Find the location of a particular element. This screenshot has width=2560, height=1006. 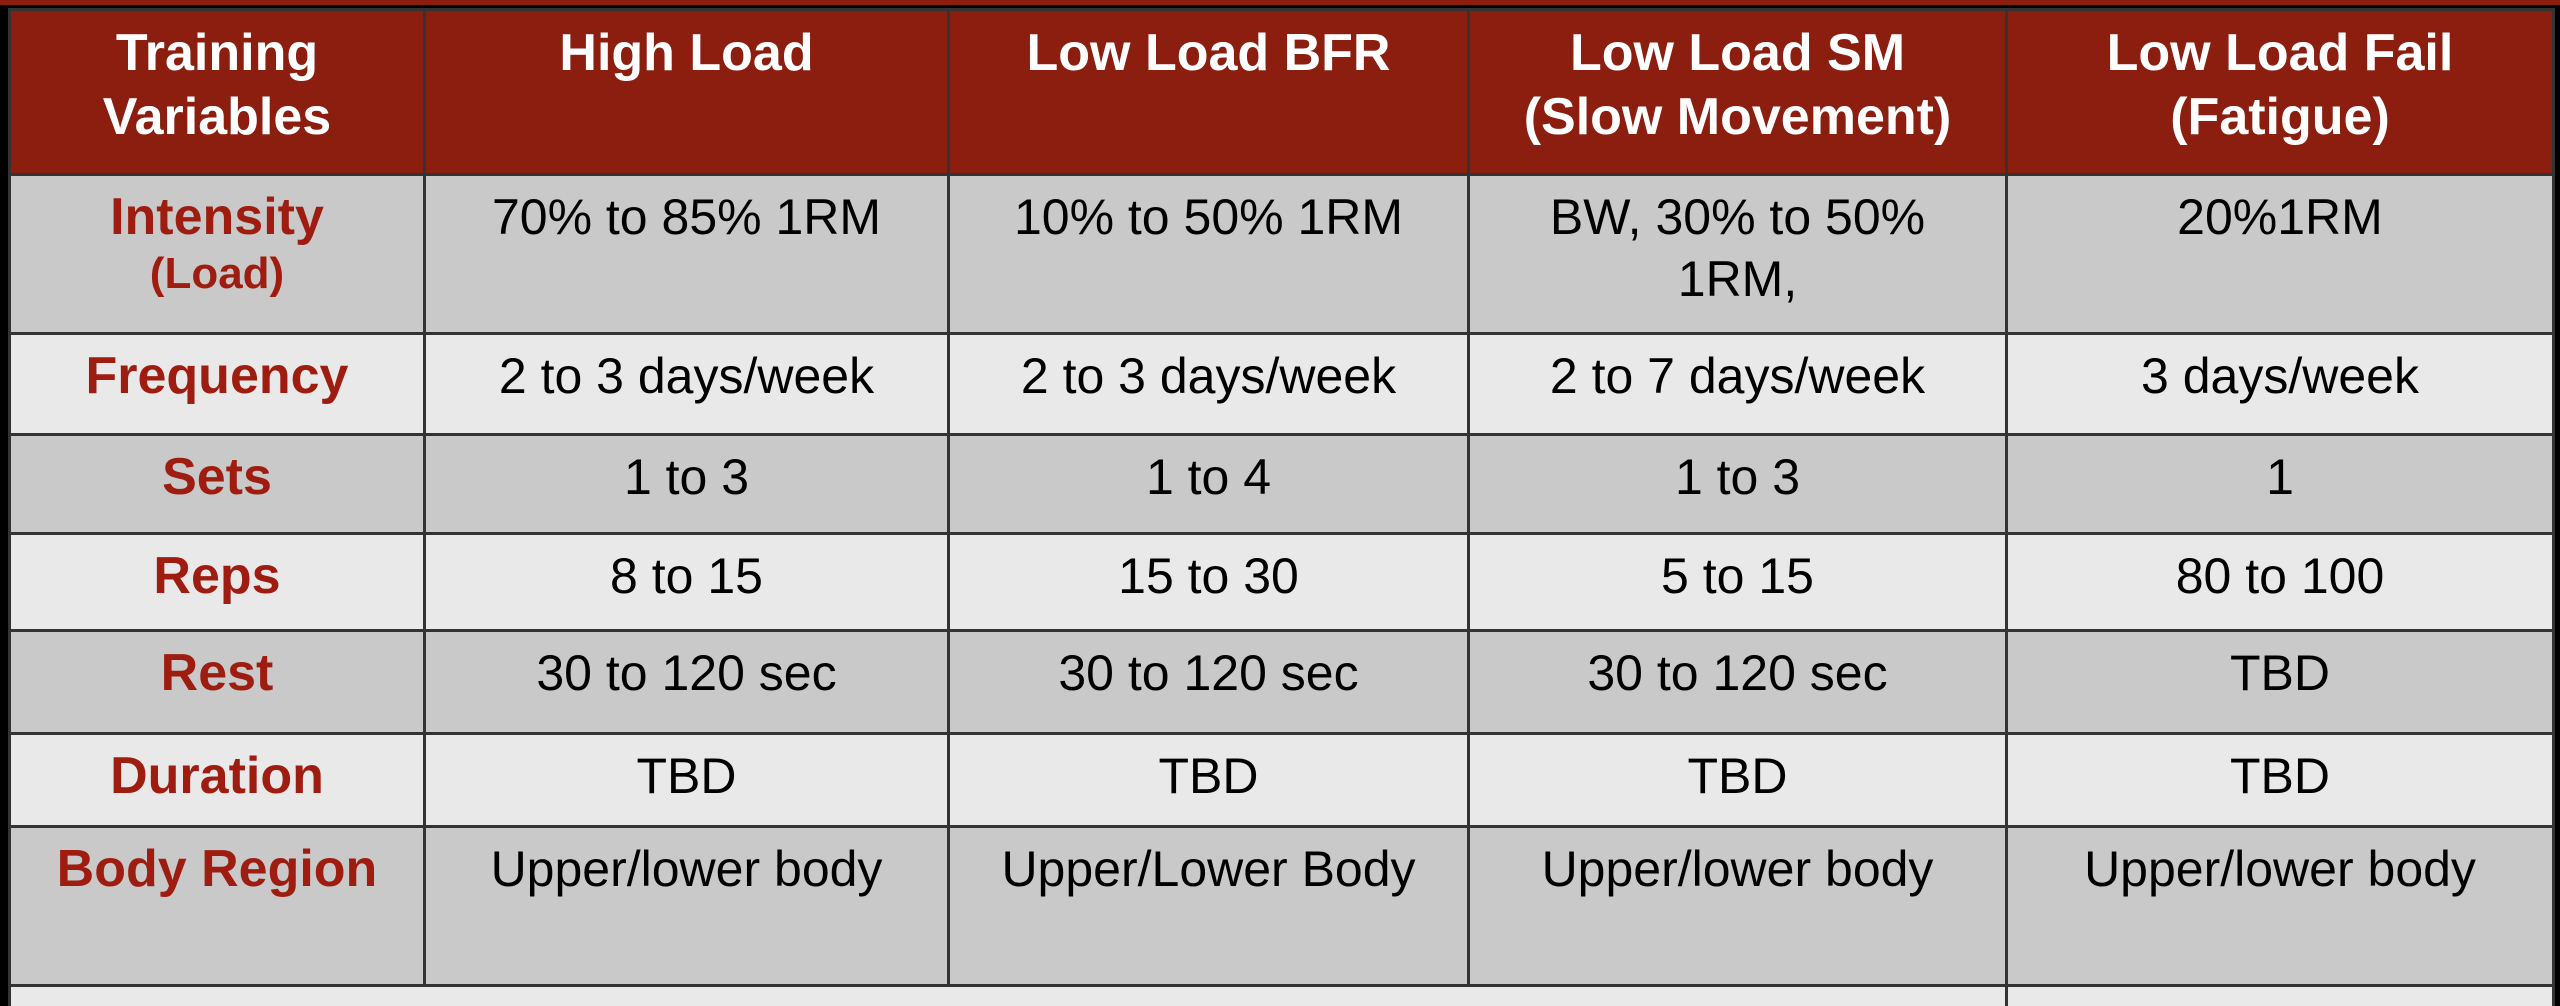

footnote-empty-cell is located at coordinates (2280, 995).